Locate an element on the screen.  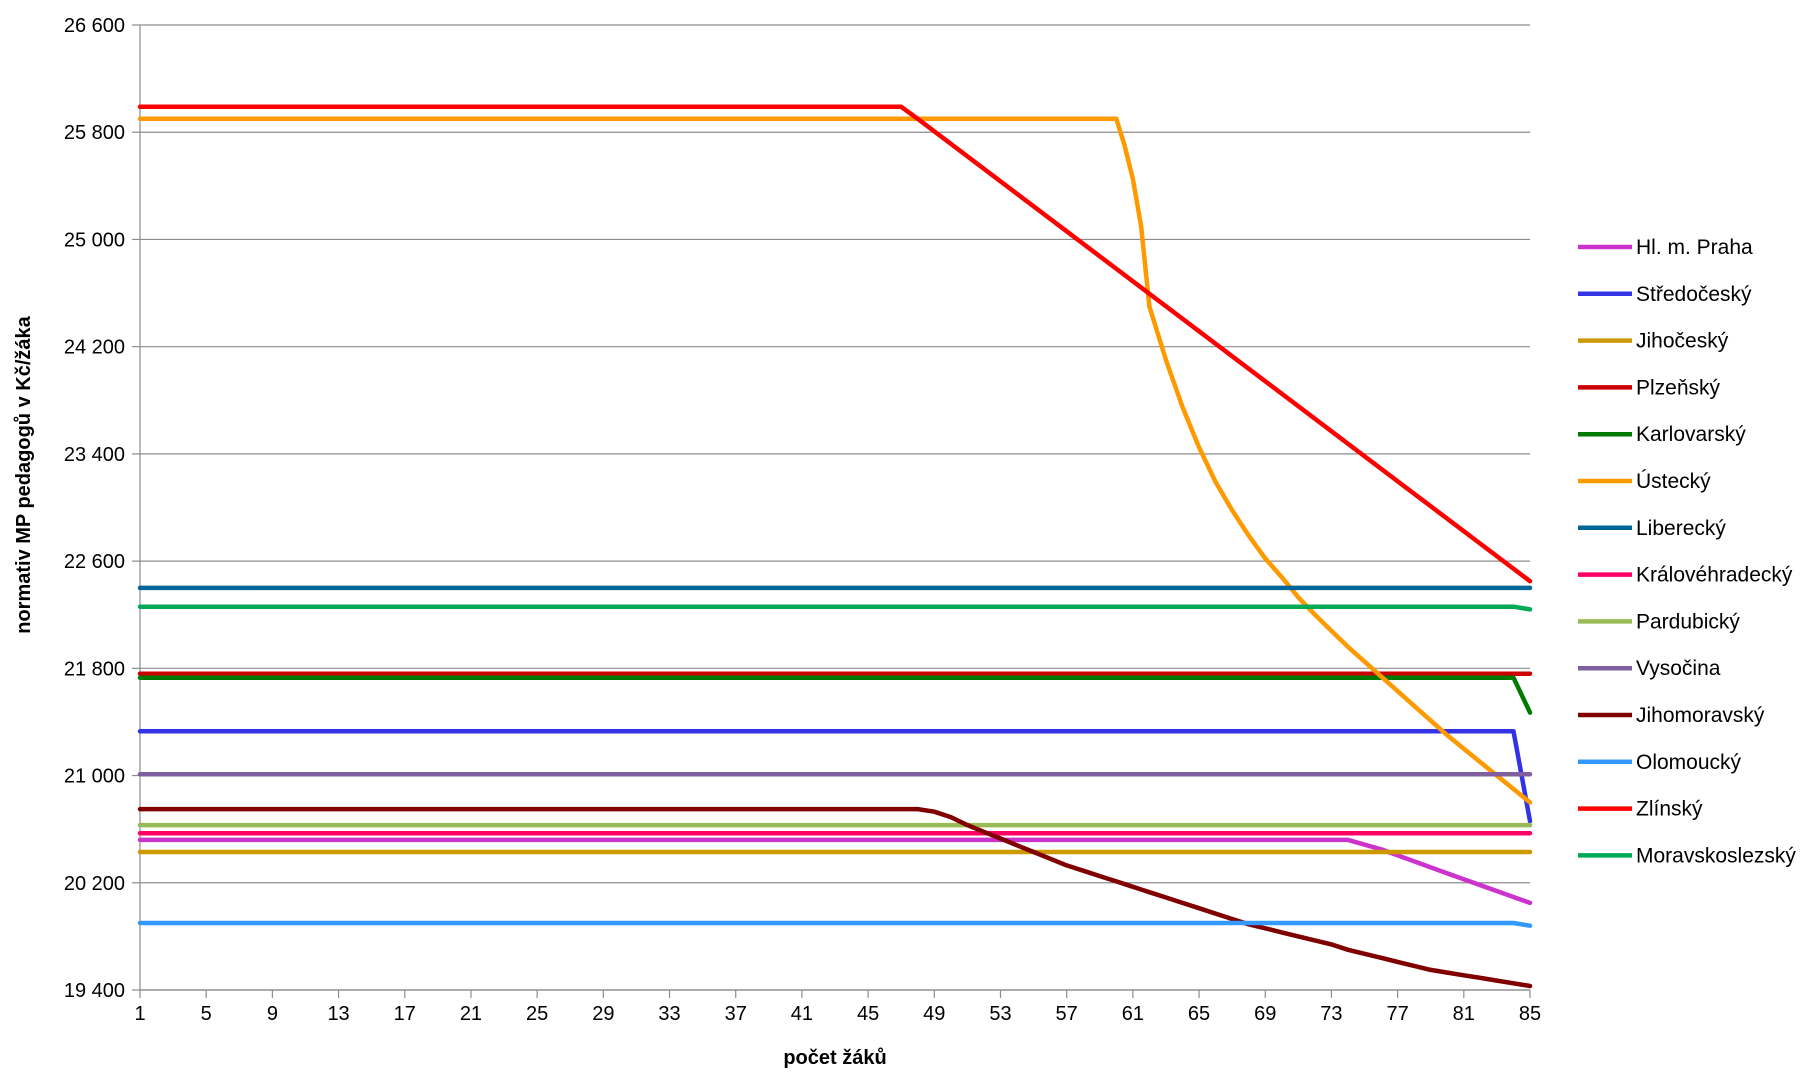
legend-item: Pardubický is located at coordinates (1659, 621).